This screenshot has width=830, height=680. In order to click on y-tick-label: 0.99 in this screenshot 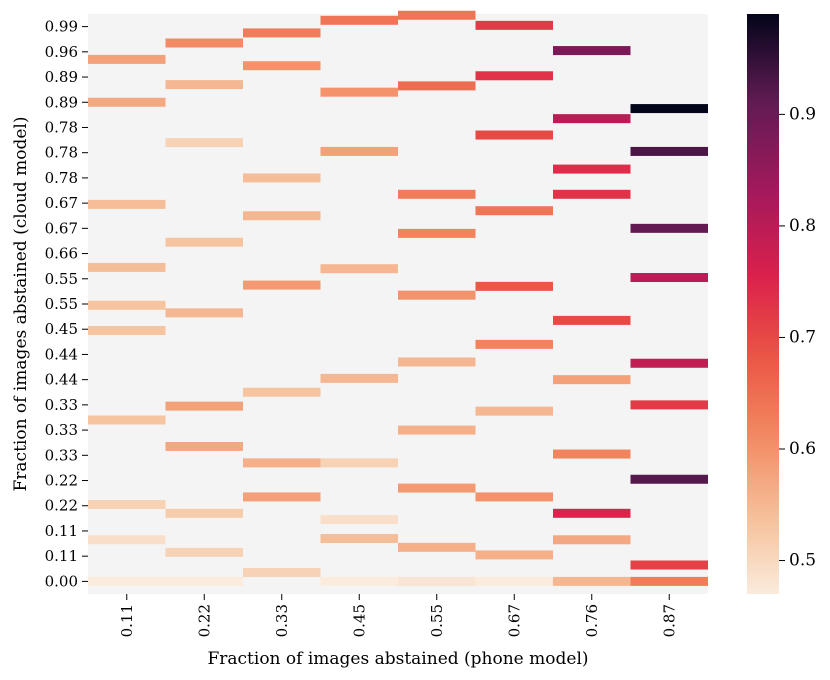, I will do `click(61, 27)`.